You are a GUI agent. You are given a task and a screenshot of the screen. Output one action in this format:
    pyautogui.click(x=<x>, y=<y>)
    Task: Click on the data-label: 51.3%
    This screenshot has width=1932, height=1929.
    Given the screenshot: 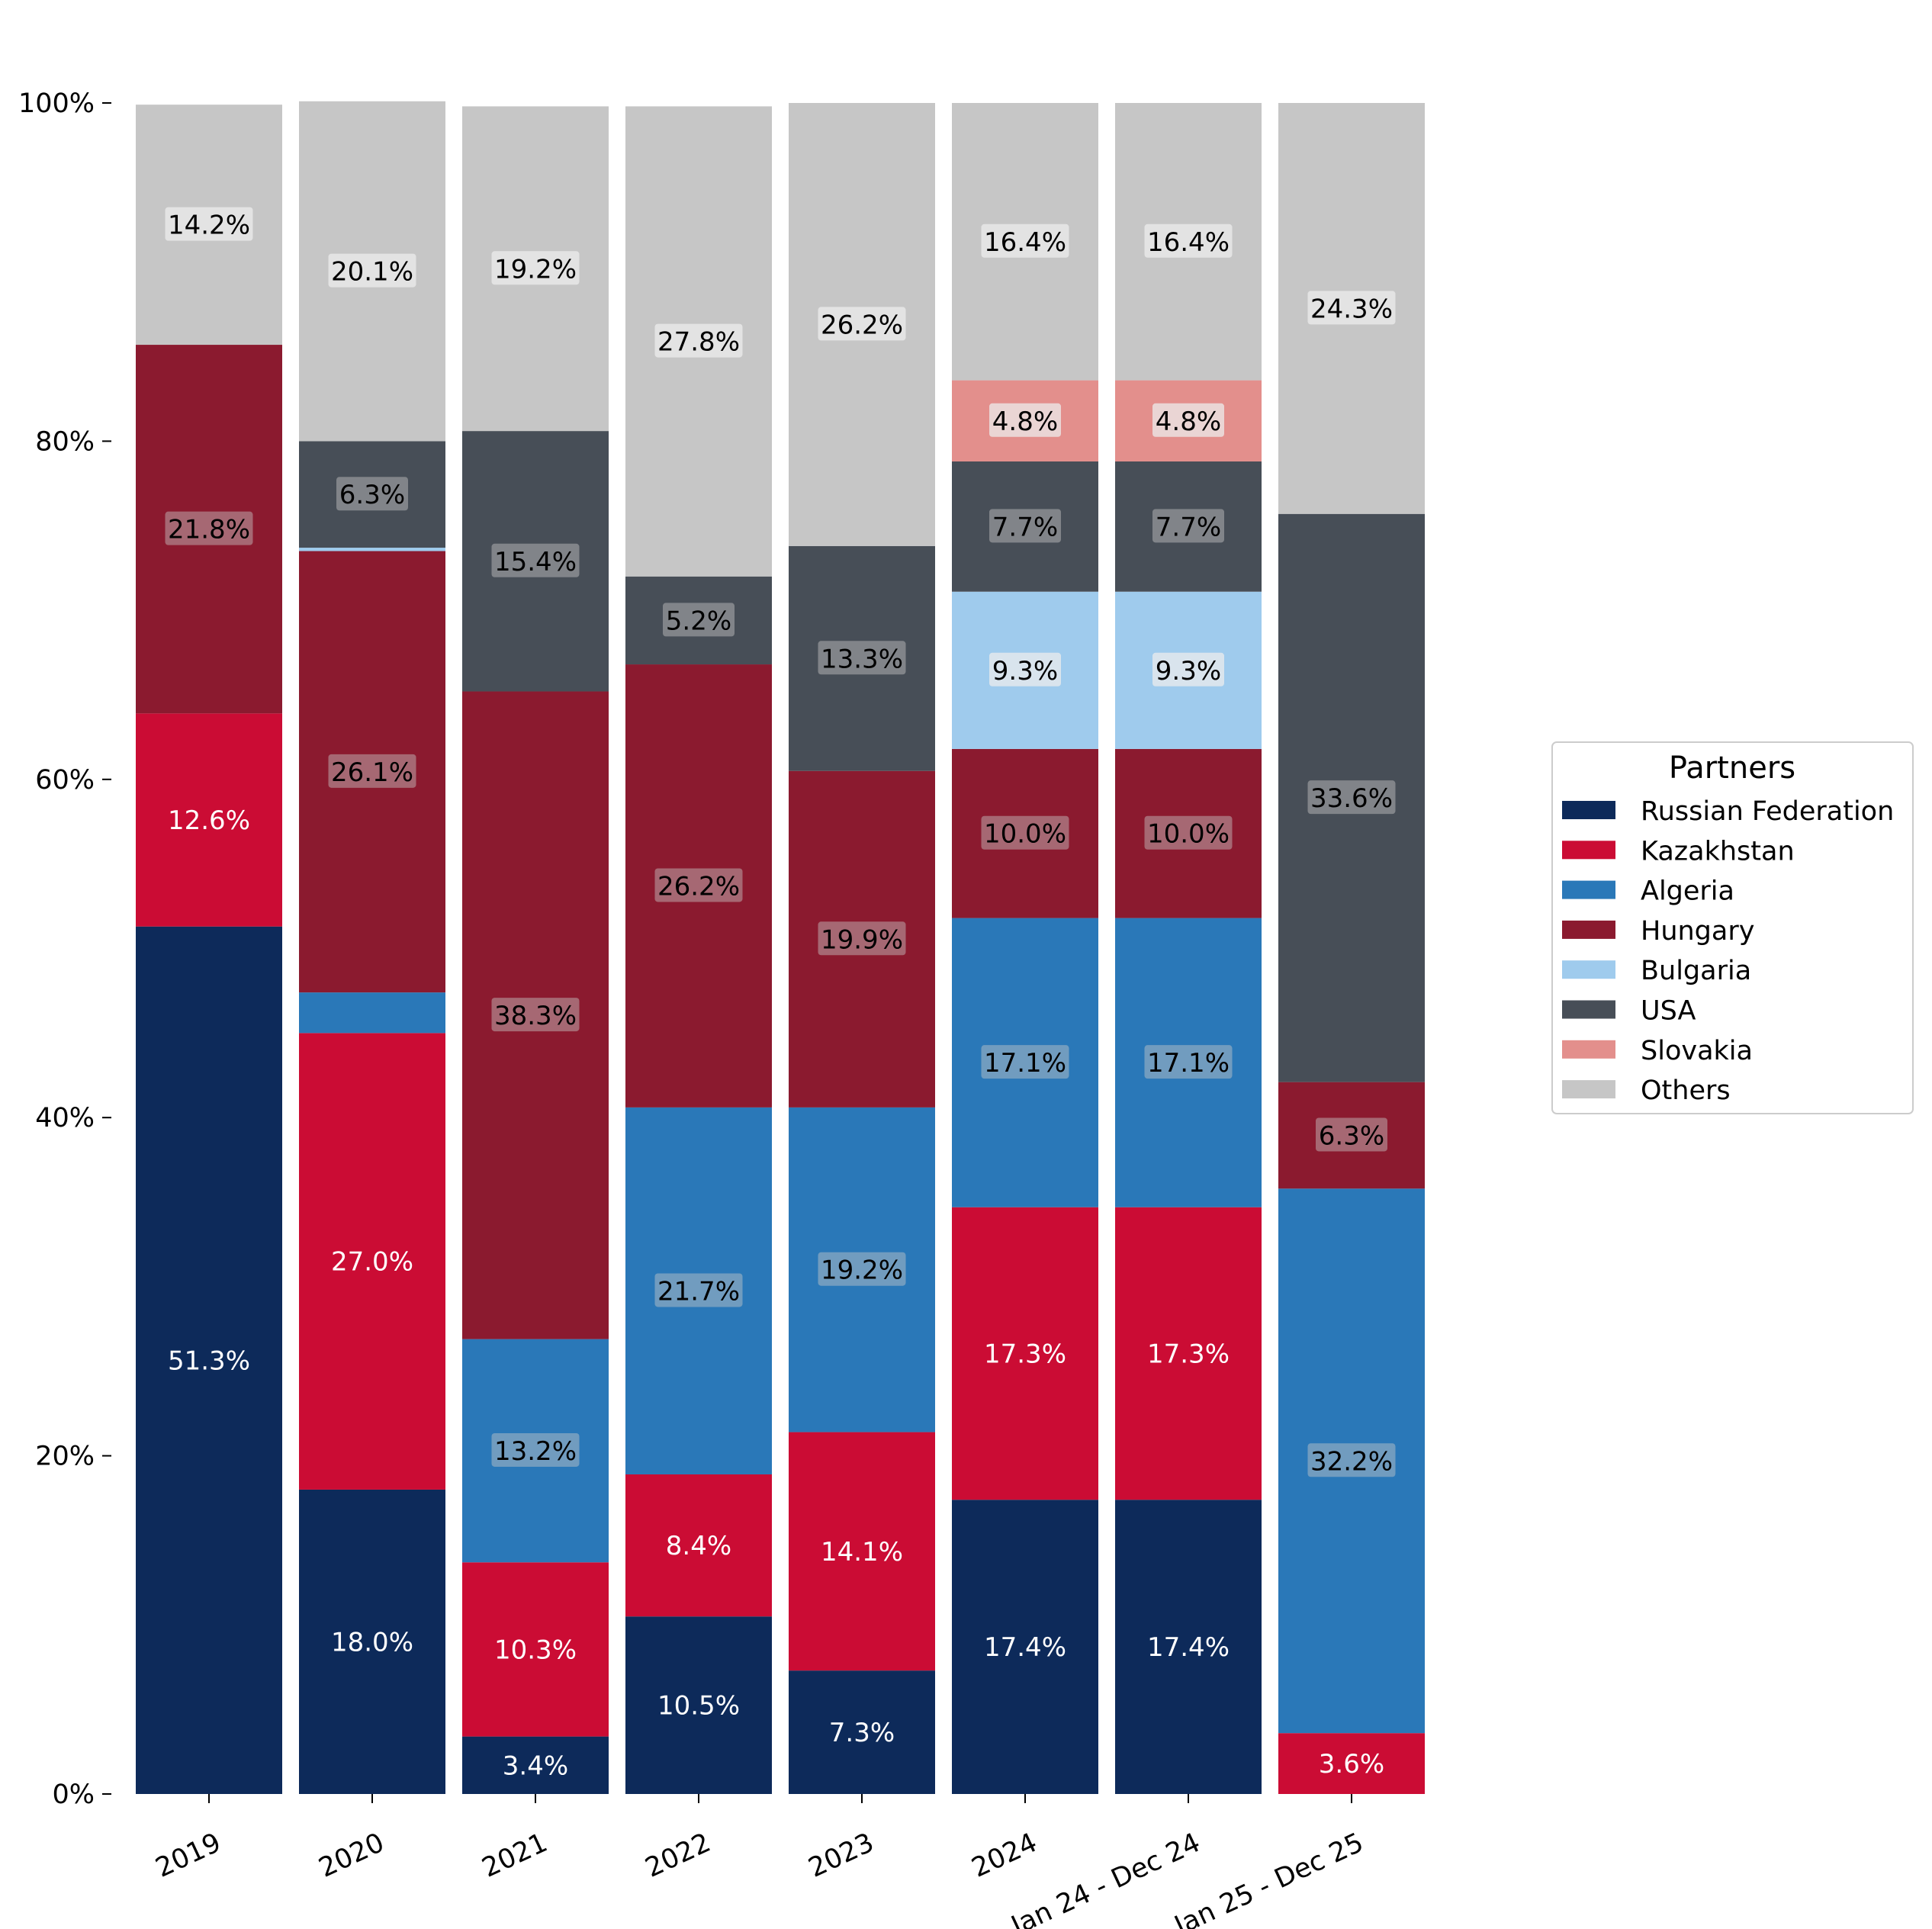 What is the action you would take?
    pyautogui.click(x=209, y=1360)
    